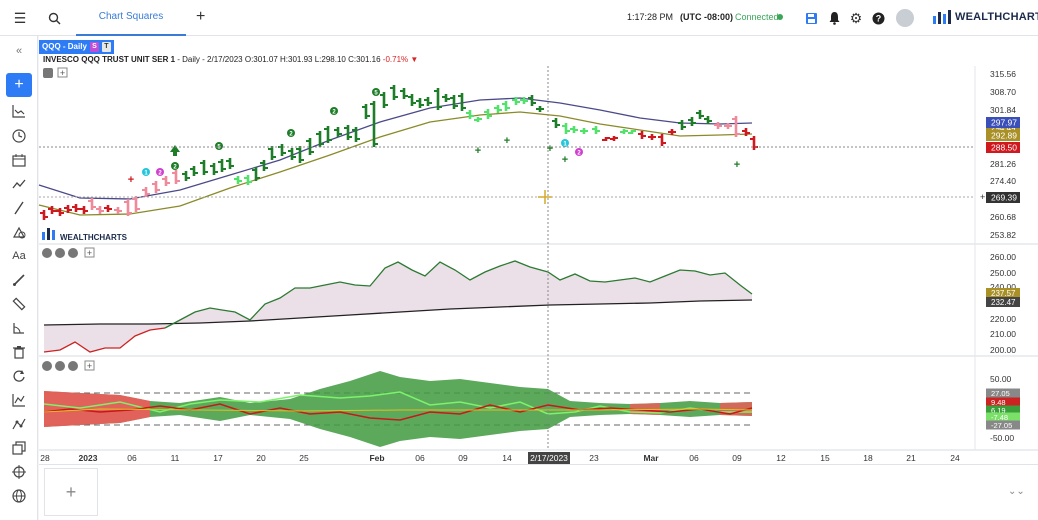 Image resolution: width=1038 pixels, height=520 pixels. What do you see at coordinates (19, 304) in the screenshot?
I see `ruler-icon` at bounding box center [19, 304].